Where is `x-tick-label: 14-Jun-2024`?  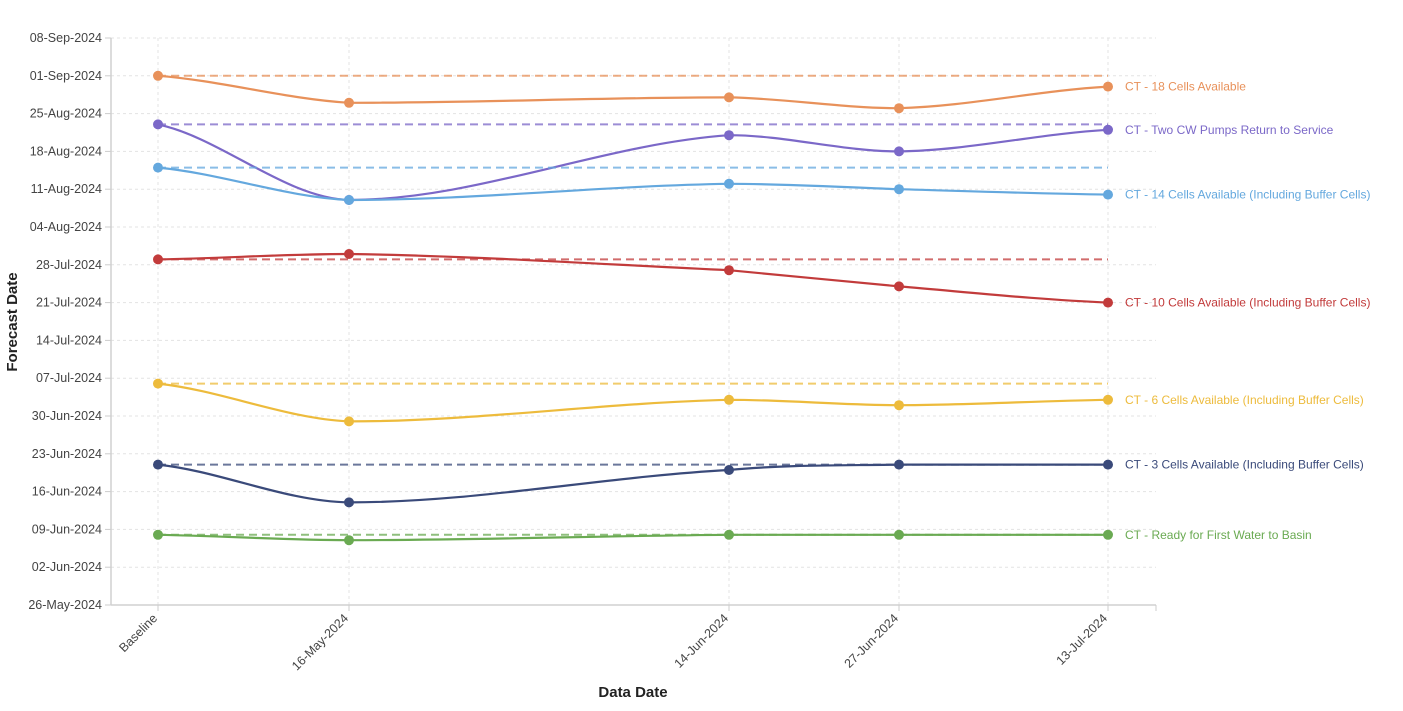
x-tick-label: 14-Jun-2024 is located at coordinates (702, 641).